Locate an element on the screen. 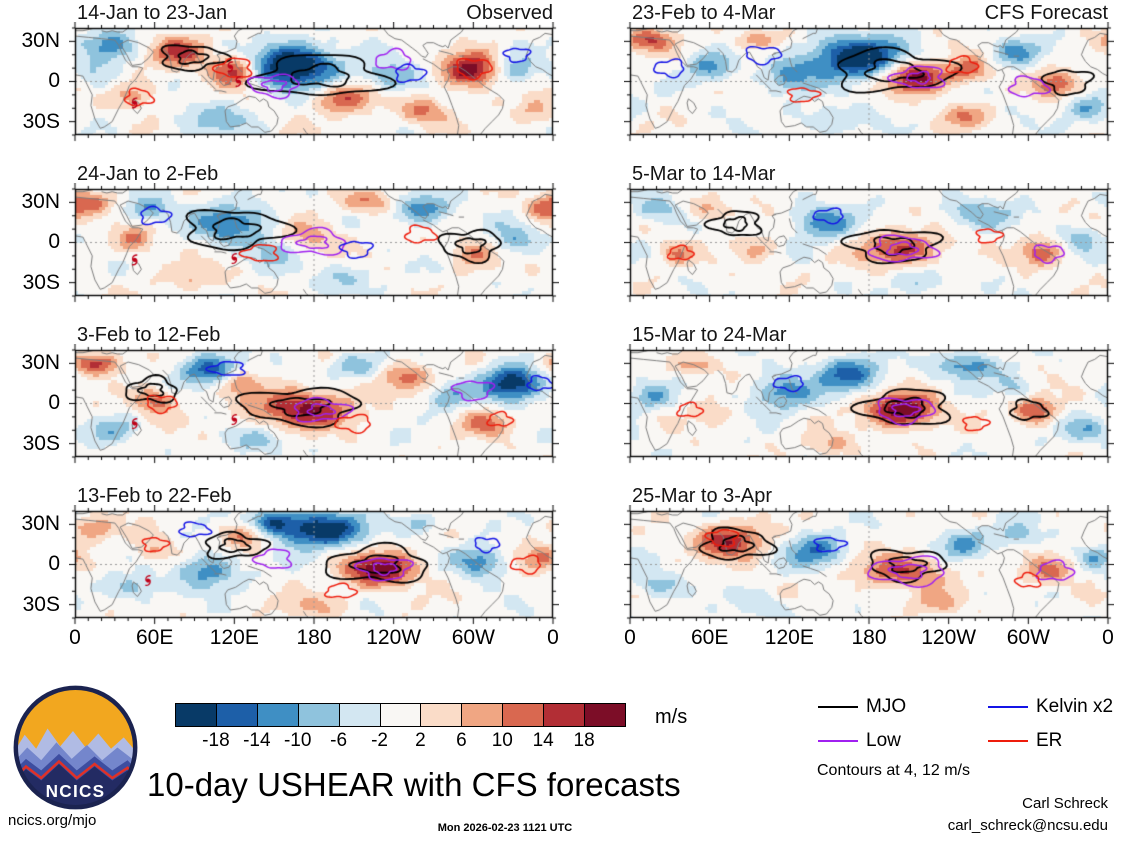  colorbar-tick-label: 6 is located at coordinates (461, 740).